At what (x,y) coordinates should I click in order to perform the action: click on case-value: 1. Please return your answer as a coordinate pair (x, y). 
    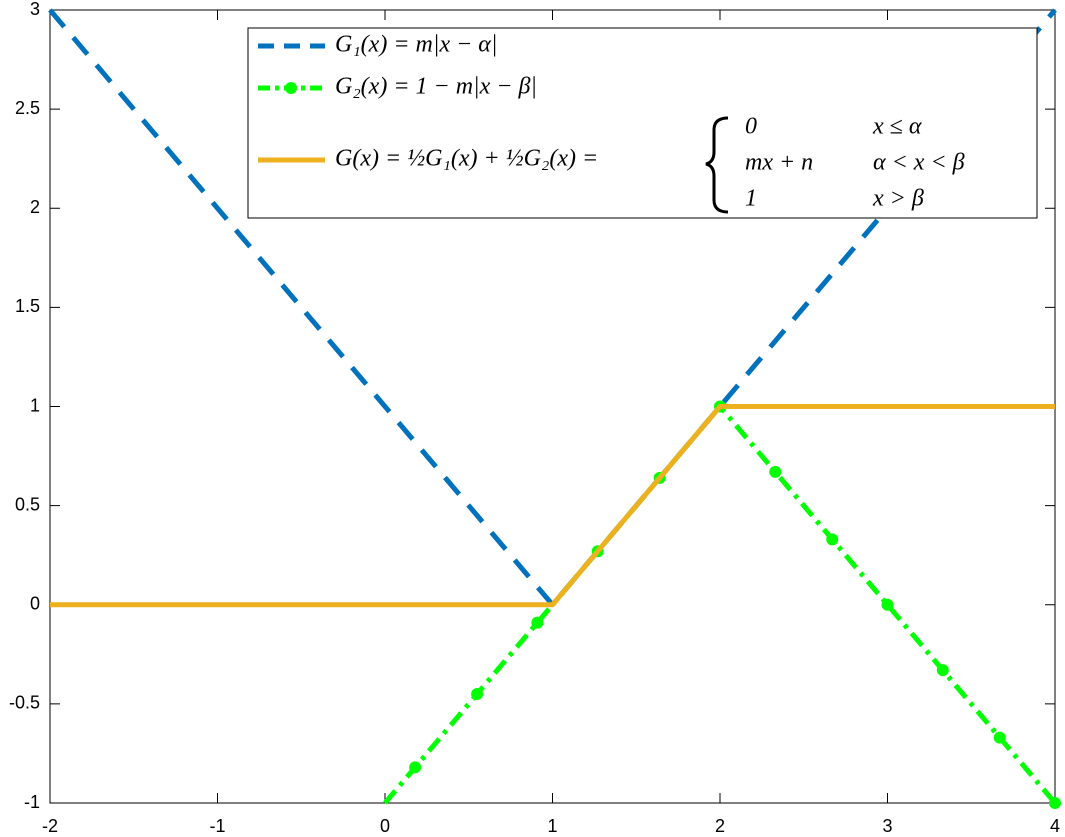
    Looking at the image, I should click on (751, 199).